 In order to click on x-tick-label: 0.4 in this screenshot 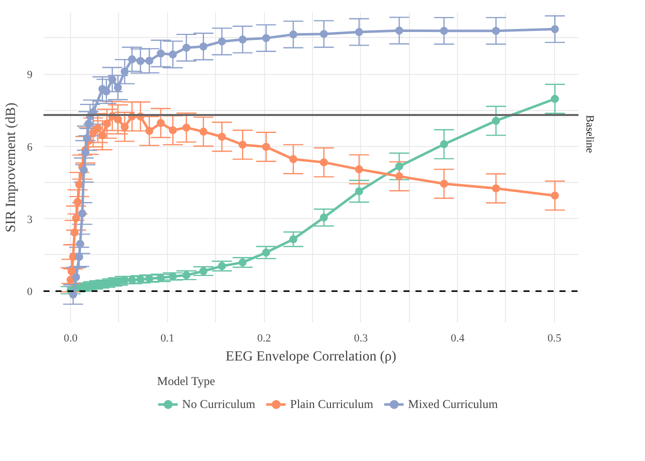, I will do `click(457, 338)`.